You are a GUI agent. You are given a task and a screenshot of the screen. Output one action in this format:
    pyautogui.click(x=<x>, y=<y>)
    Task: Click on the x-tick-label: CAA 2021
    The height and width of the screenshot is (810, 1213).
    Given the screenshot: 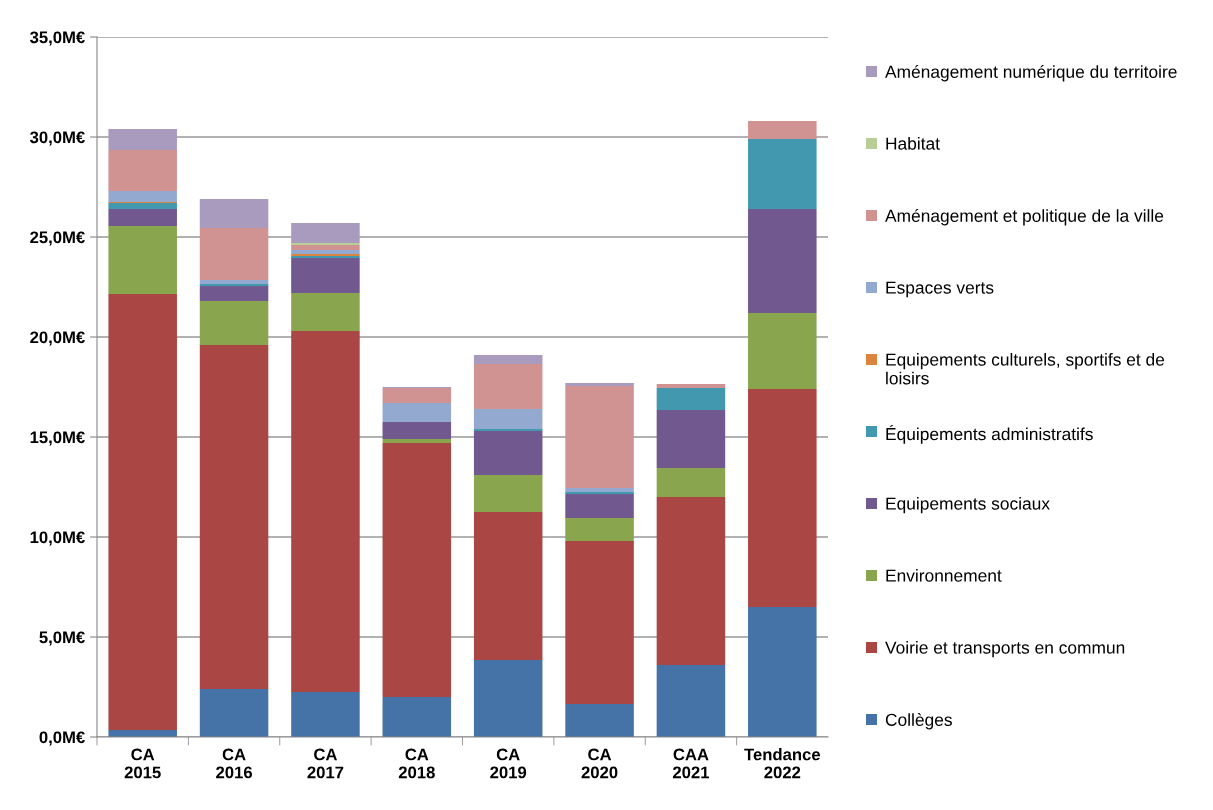 What is the action you would take?
    pyautogui.click(x=691, y=763)
    